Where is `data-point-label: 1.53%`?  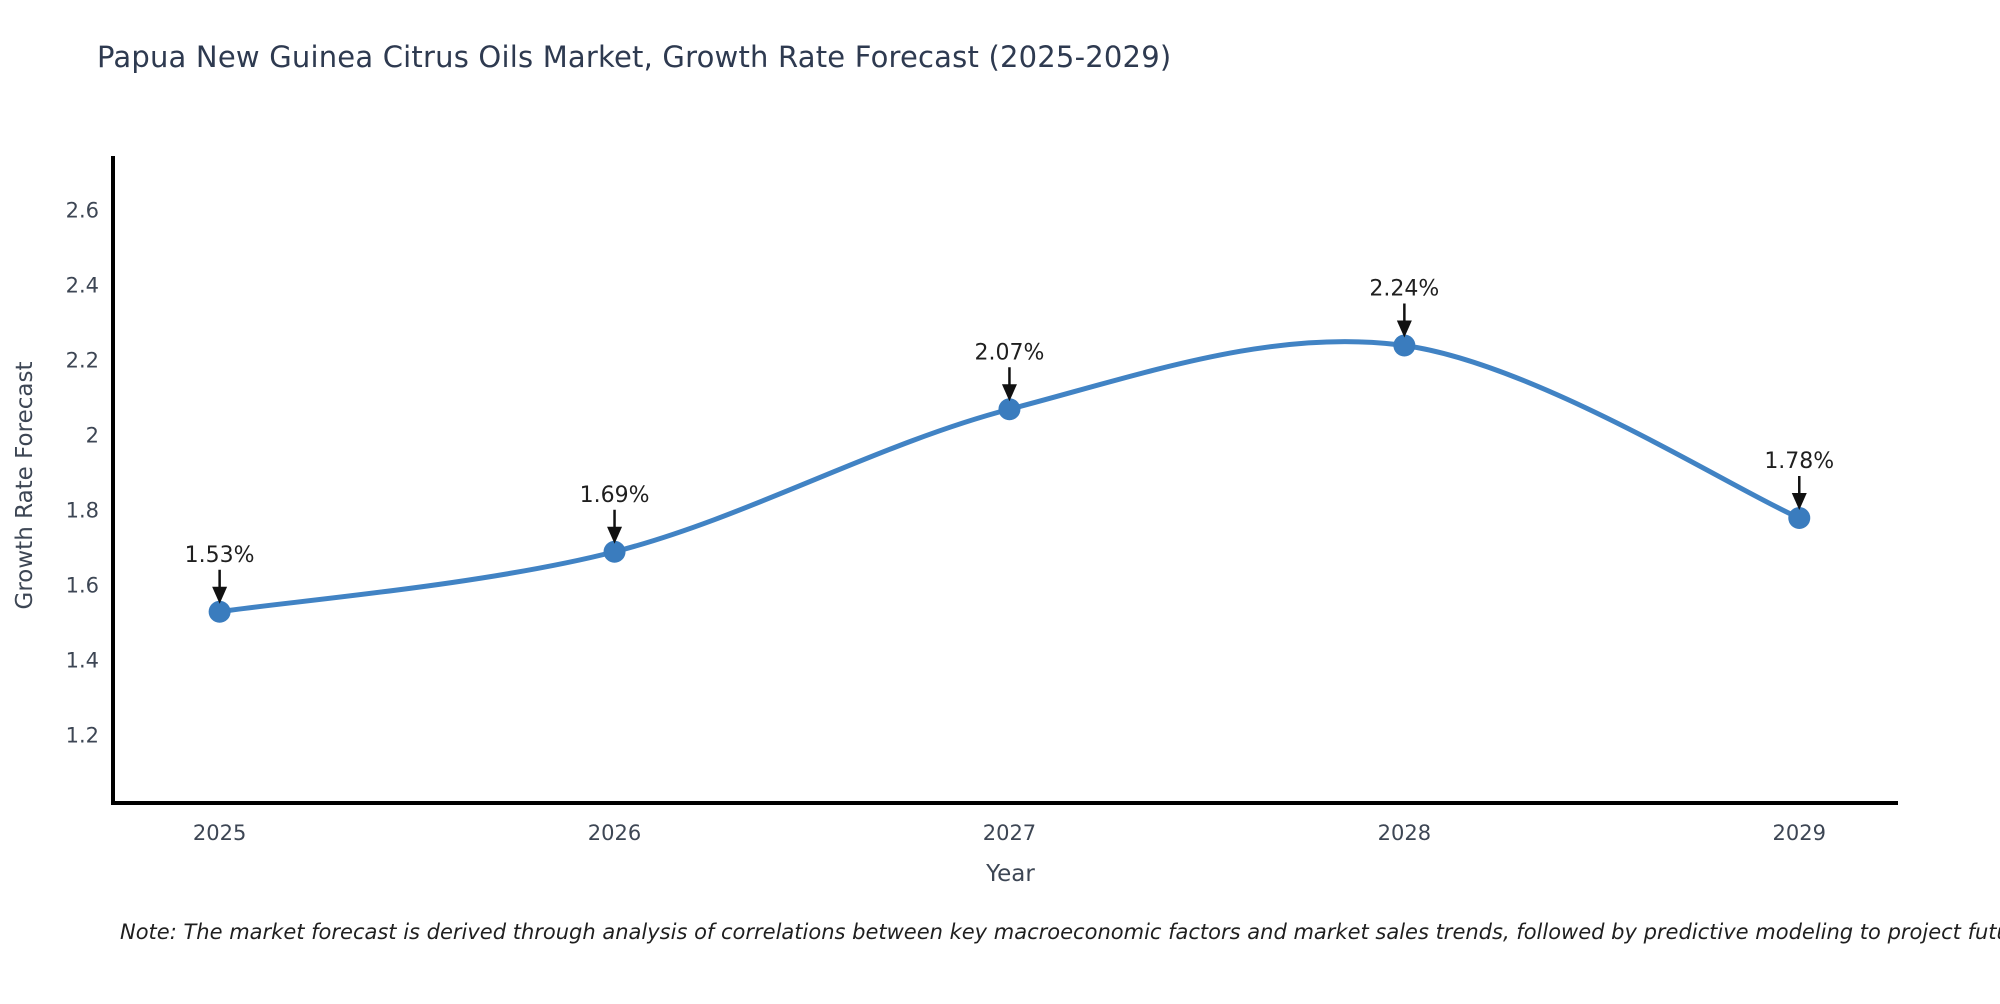 data-point-label: 1.53% is located at coordinates (220, 555).